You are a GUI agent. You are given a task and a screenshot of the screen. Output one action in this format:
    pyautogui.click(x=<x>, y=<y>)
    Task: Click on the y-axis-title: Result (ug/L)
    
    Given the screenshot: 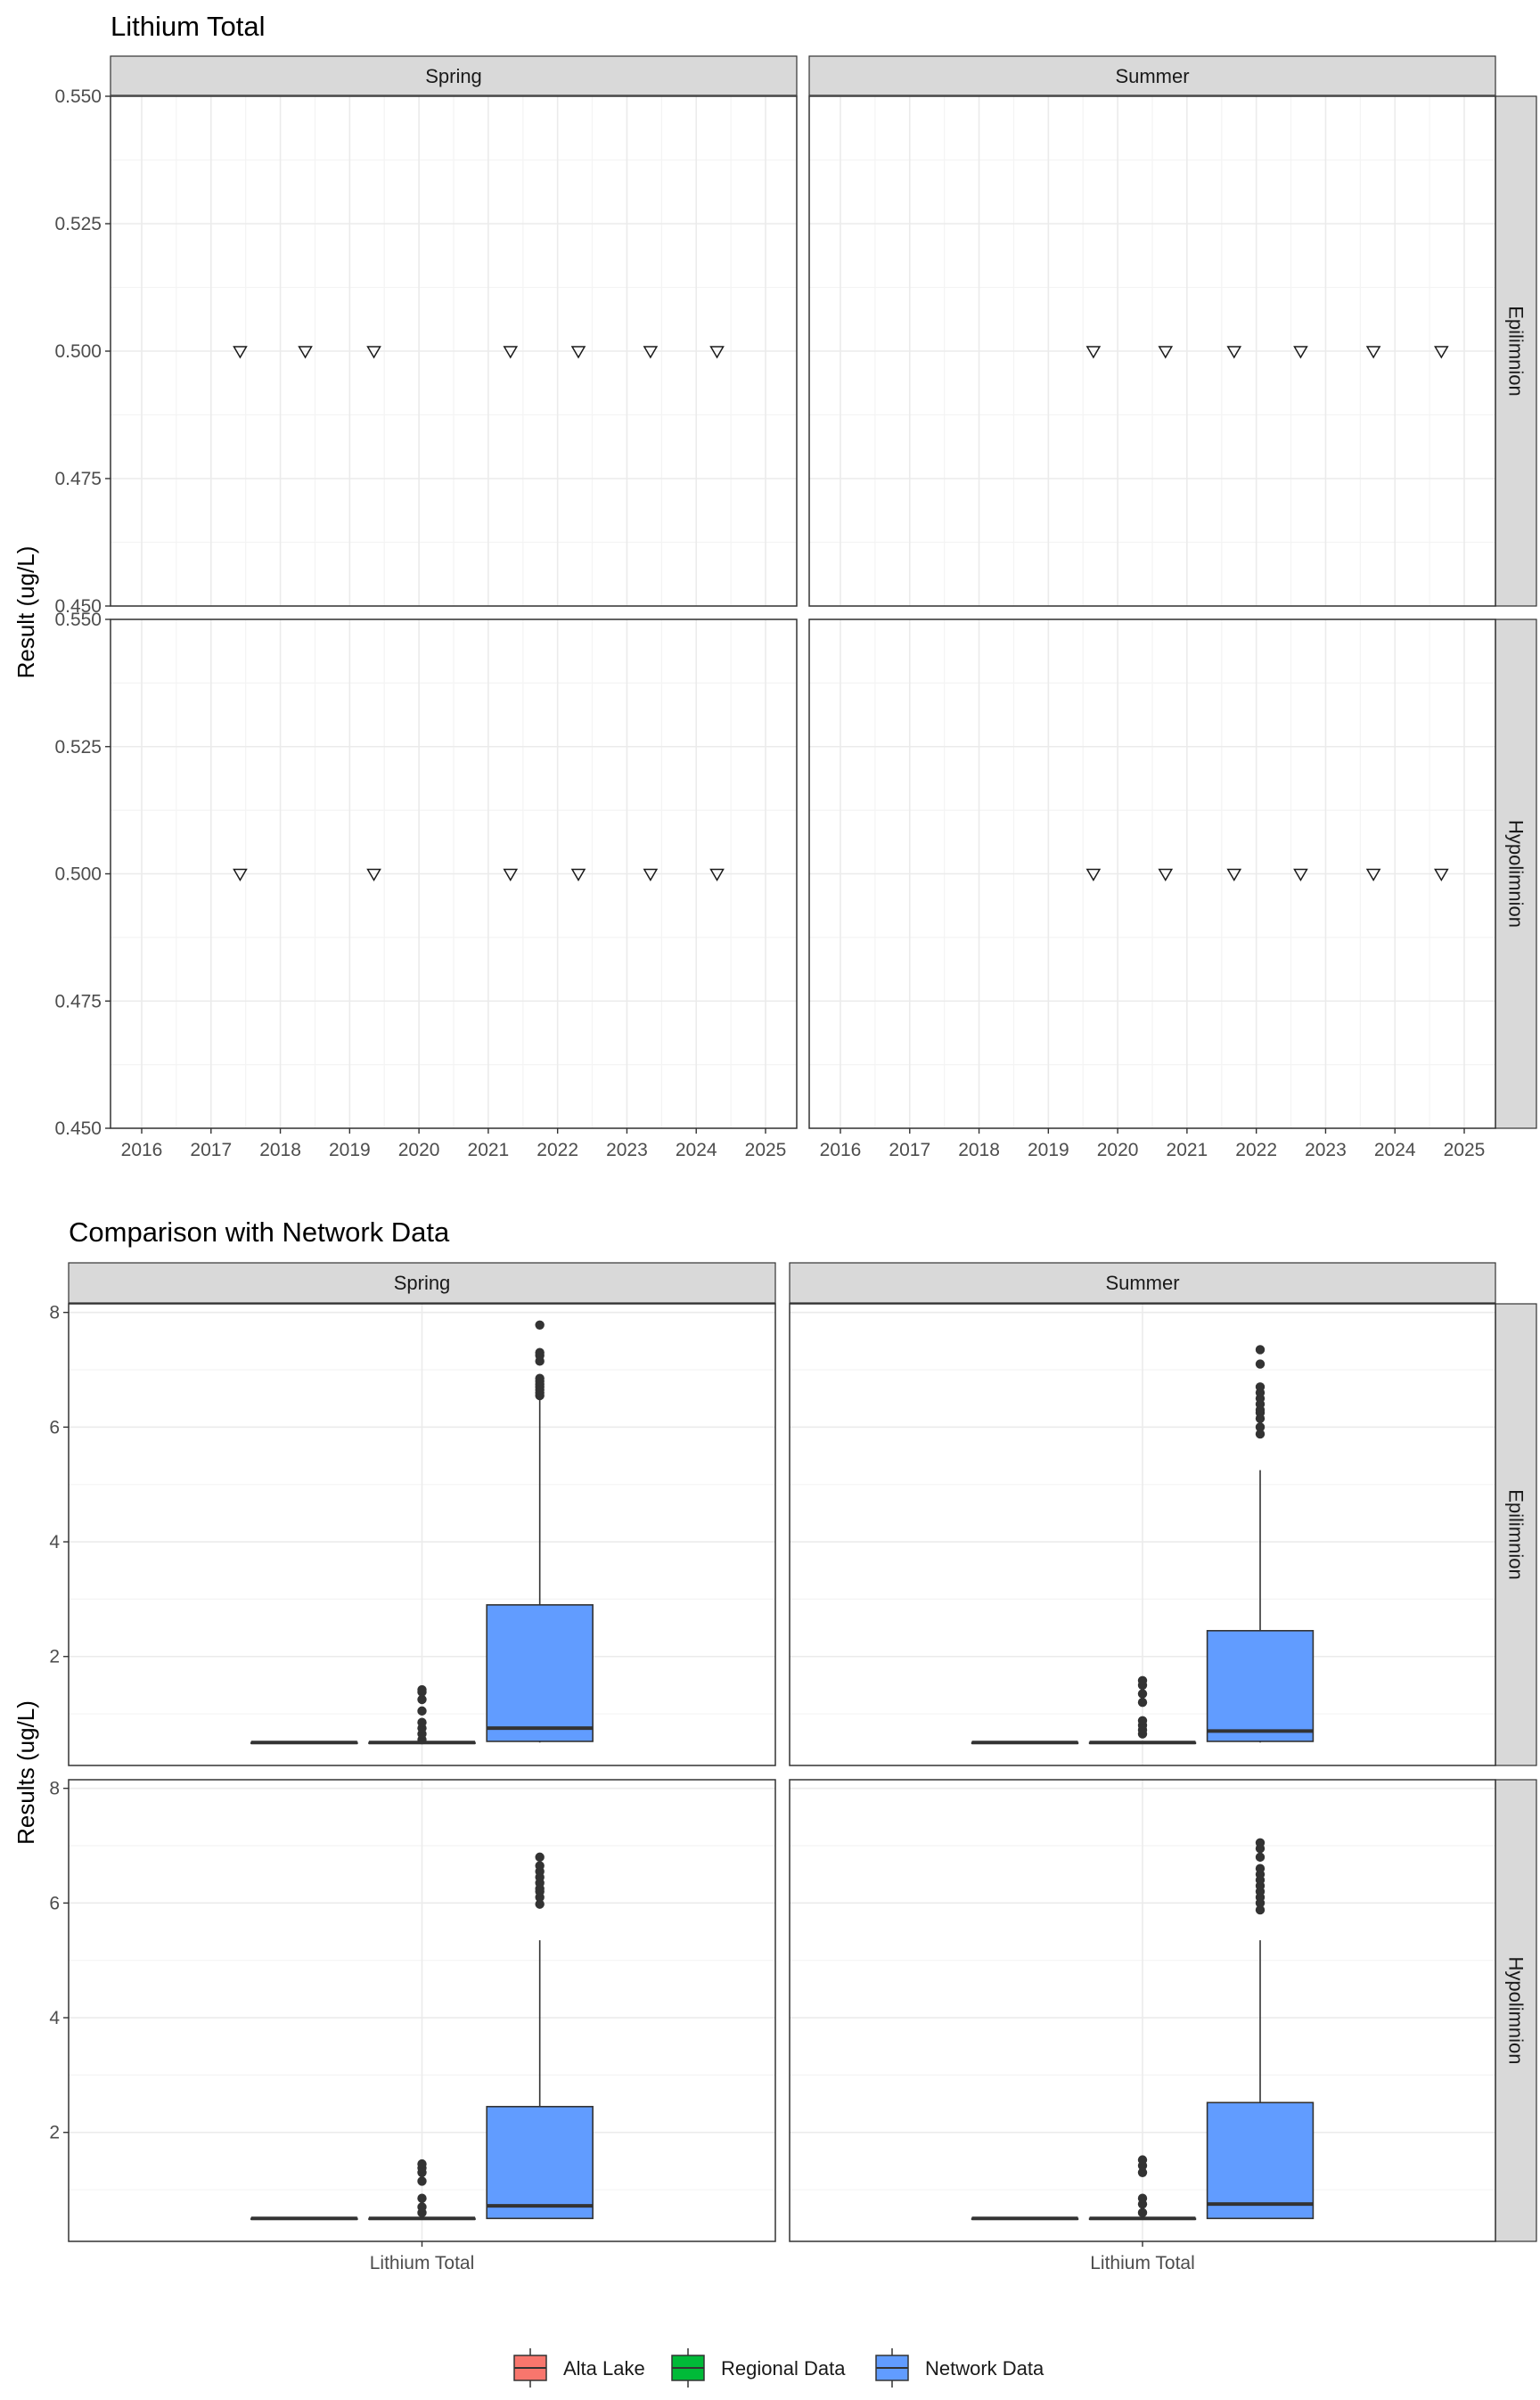 What is the action you would take?
    pyautogui.click(x=25, y=612)
    